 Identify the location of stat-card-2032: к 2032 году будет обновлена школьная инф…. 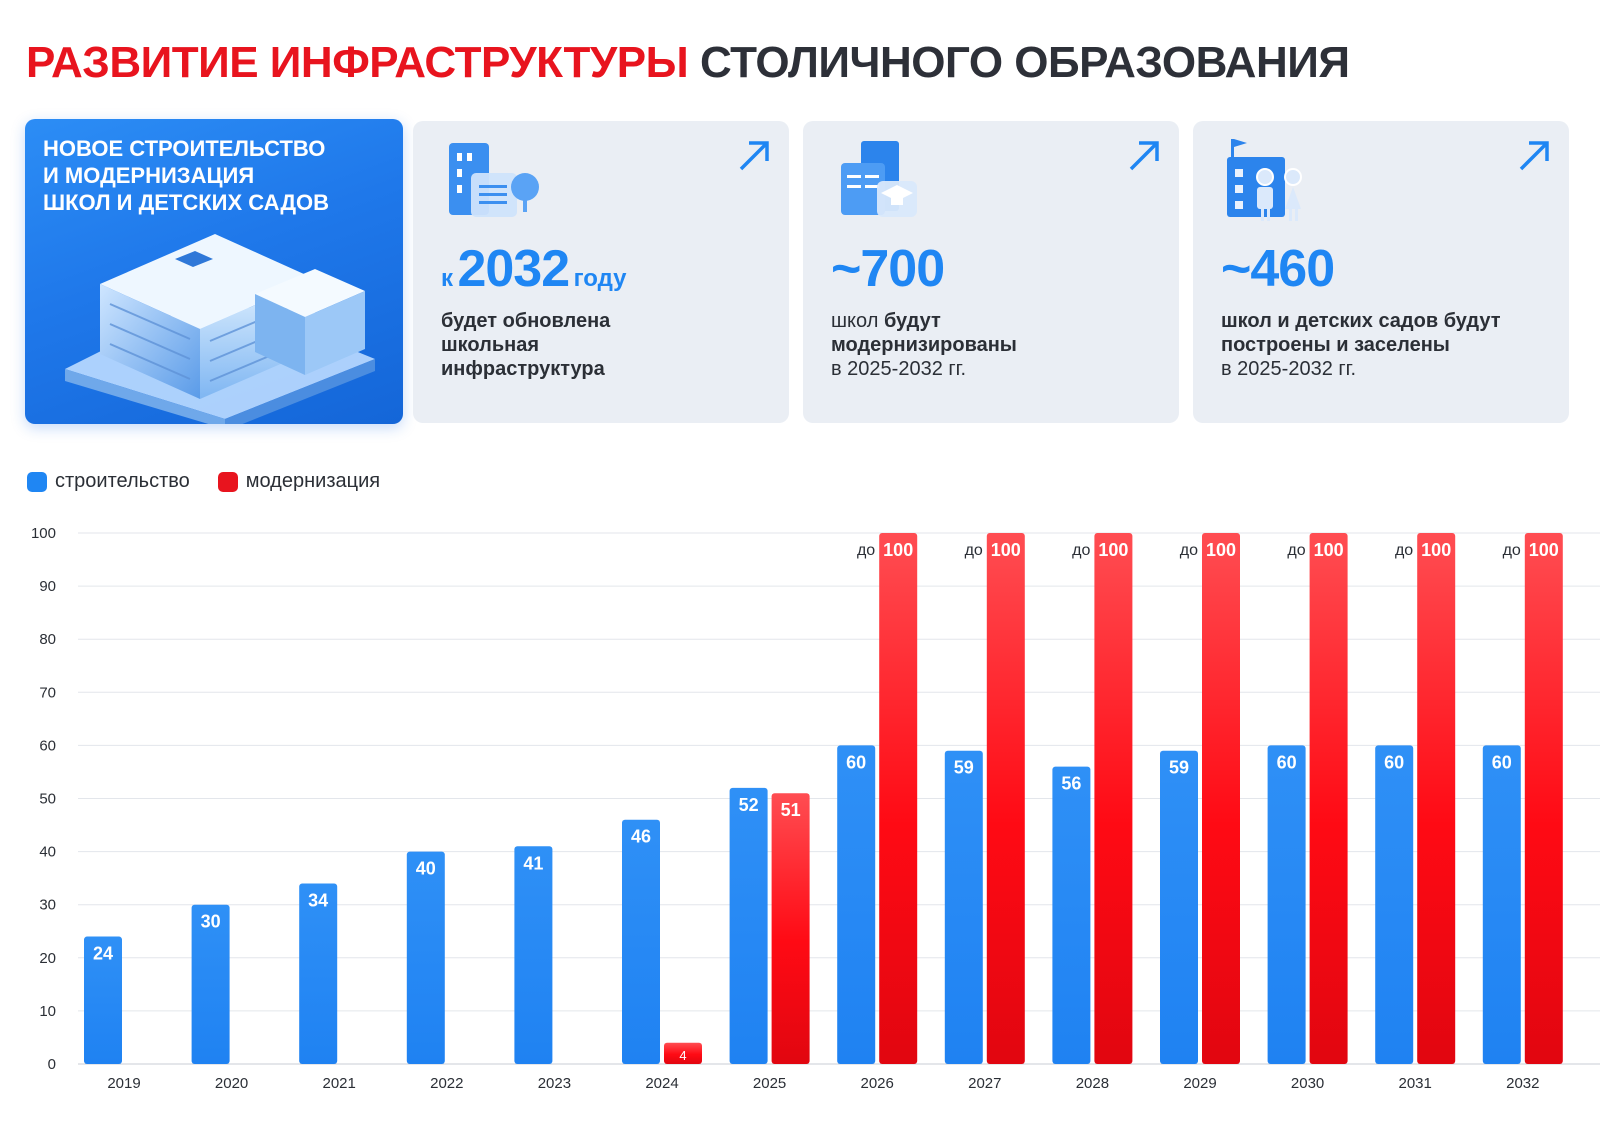
(601, 272).